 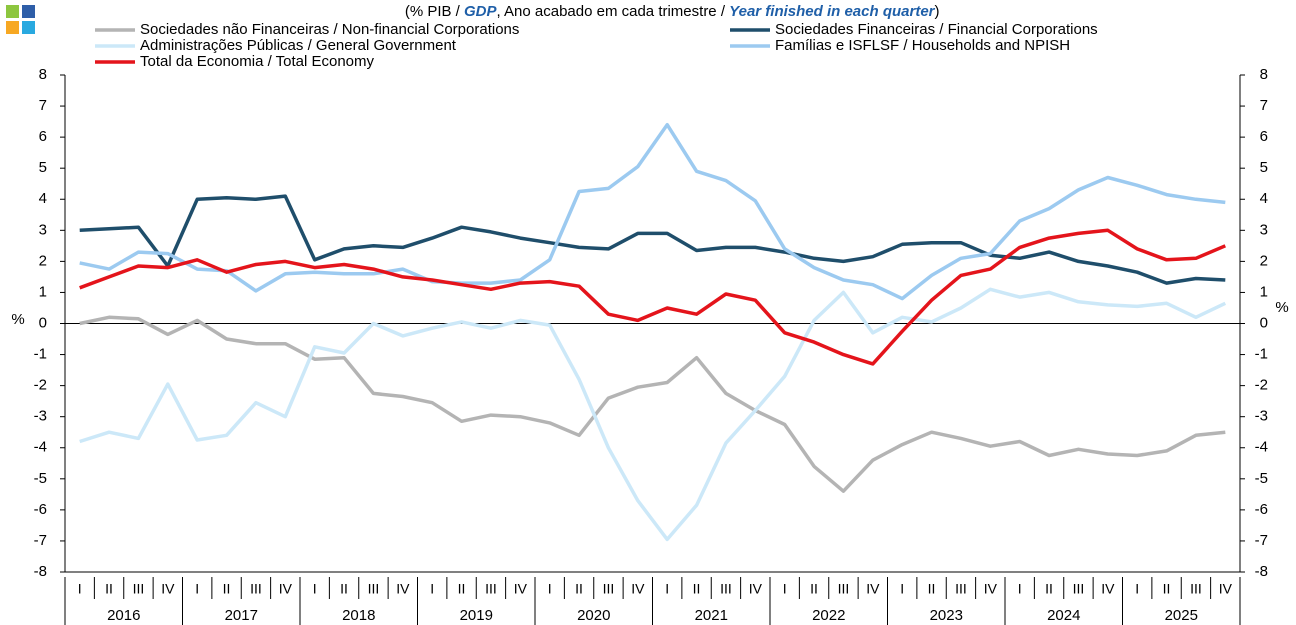 I want to click on logo, so click(x=20, y=19).